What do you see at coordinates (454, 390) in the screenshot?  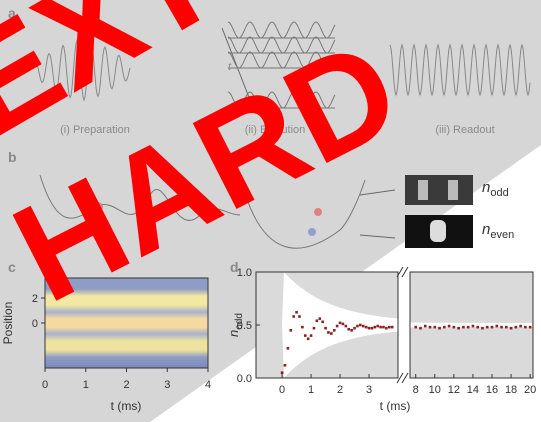 I see `x-tick-label: 12` at bounding box center [454, 390].